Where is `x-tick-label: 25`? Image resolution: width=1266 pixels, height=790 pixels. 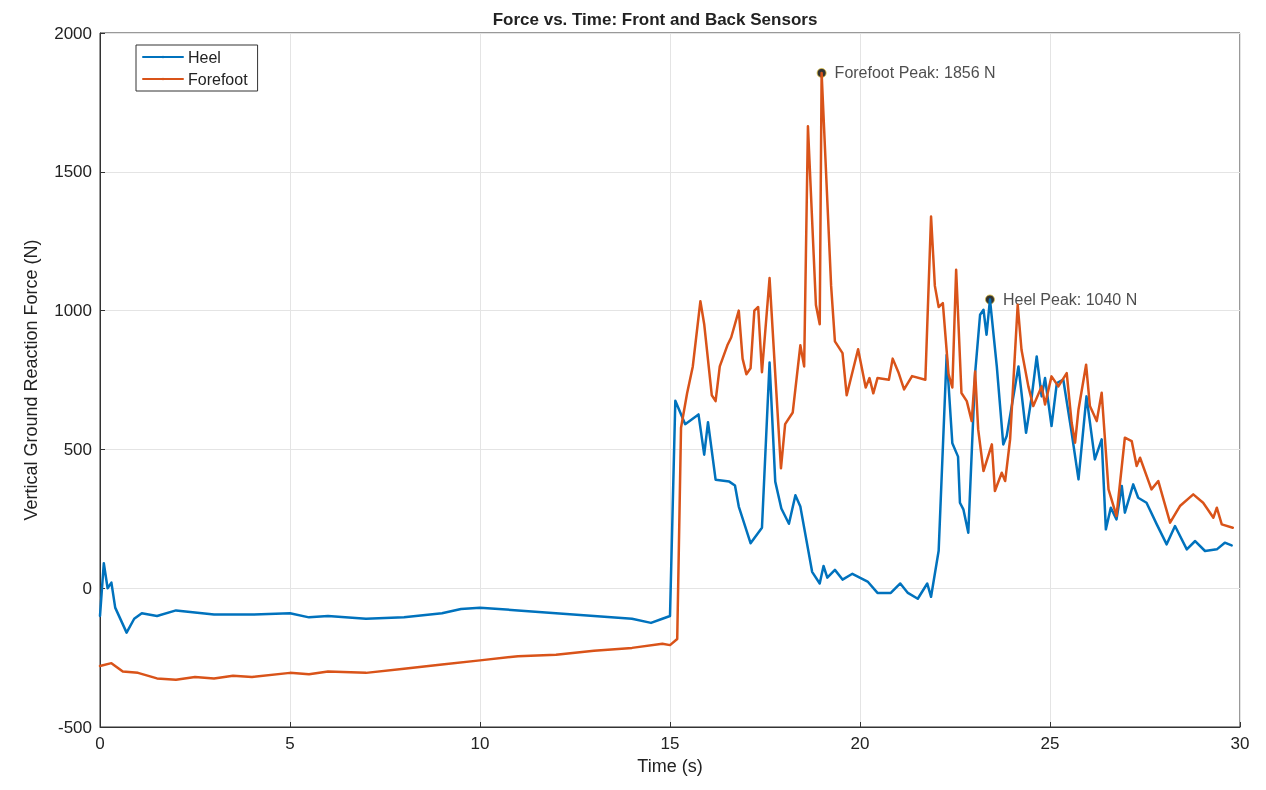 x-tick-label: 25 is located at coordinates (1050, 743).